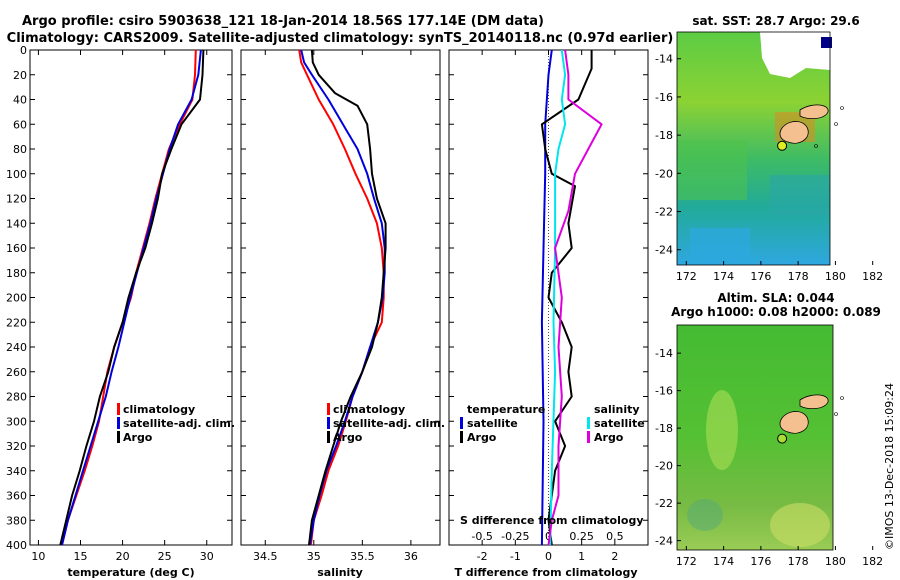 This screenshot has height=580, width=900. Describe the element at coordinates (20, 124) in the screenshot. I see `y-tick-label: 60` at that location.